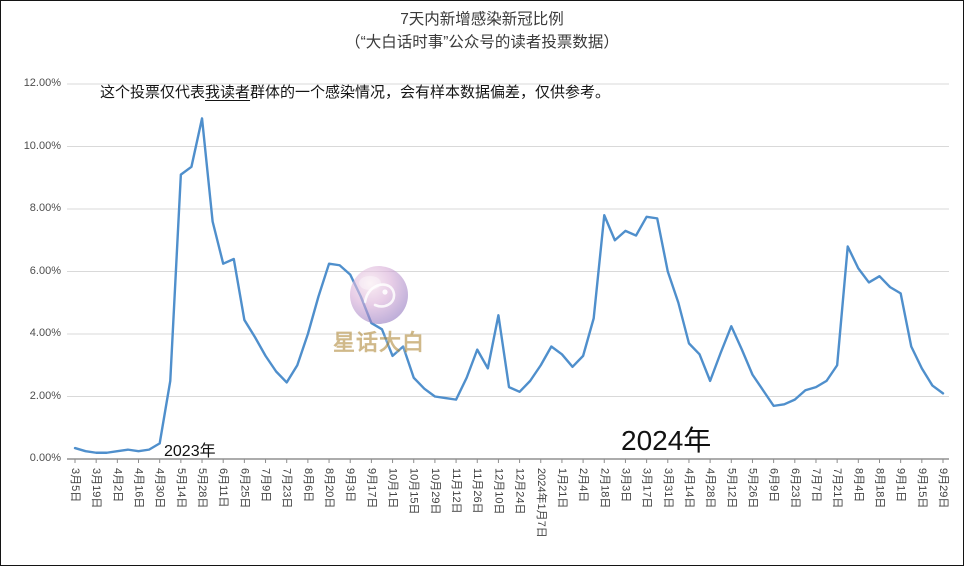  What do you see at coordinates (689, 488) in the screenshot?
I see `x-axis-label: 4月14日` at bounding box center [689, 488].